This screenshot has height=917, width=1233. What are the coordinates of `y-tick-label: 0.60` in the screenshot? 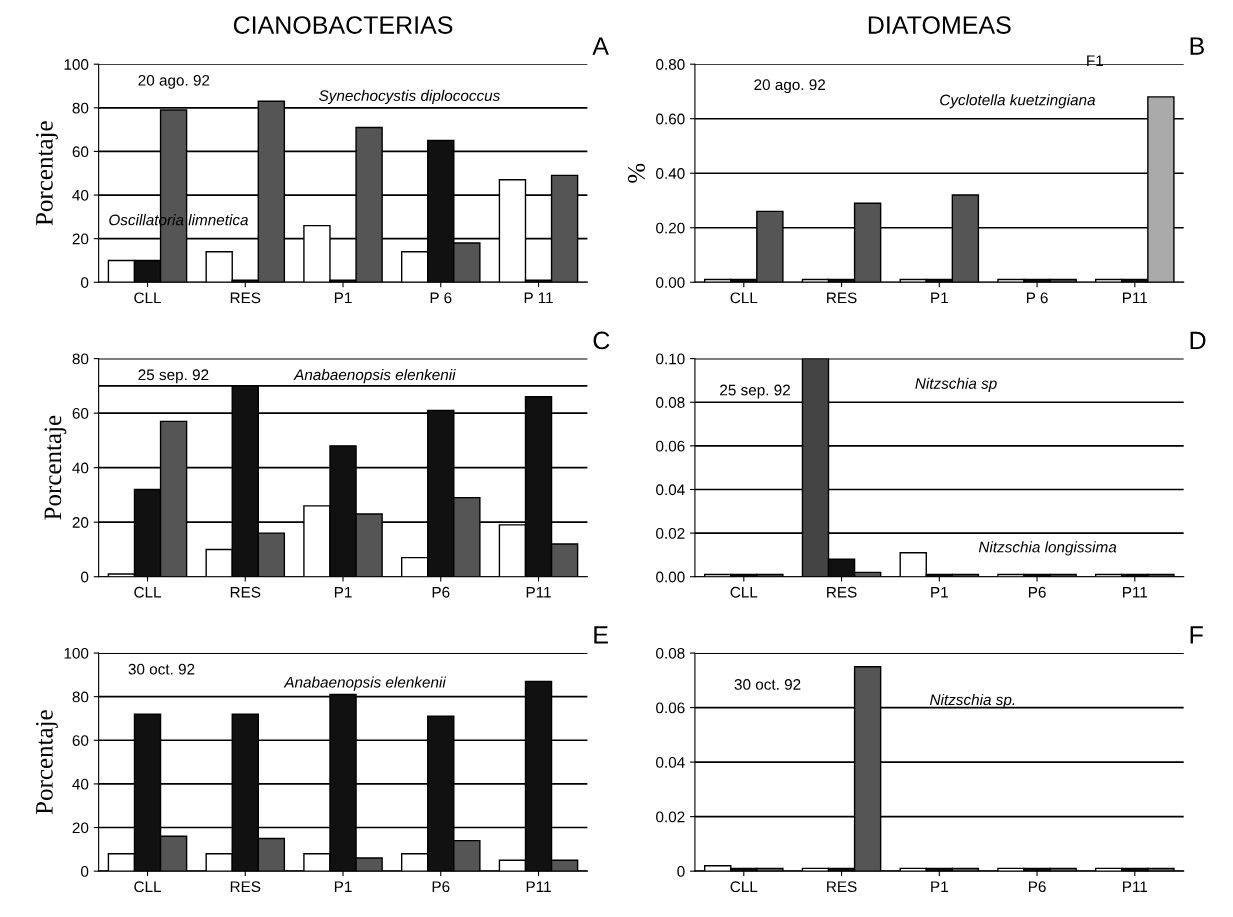 It's located at (670, 119).